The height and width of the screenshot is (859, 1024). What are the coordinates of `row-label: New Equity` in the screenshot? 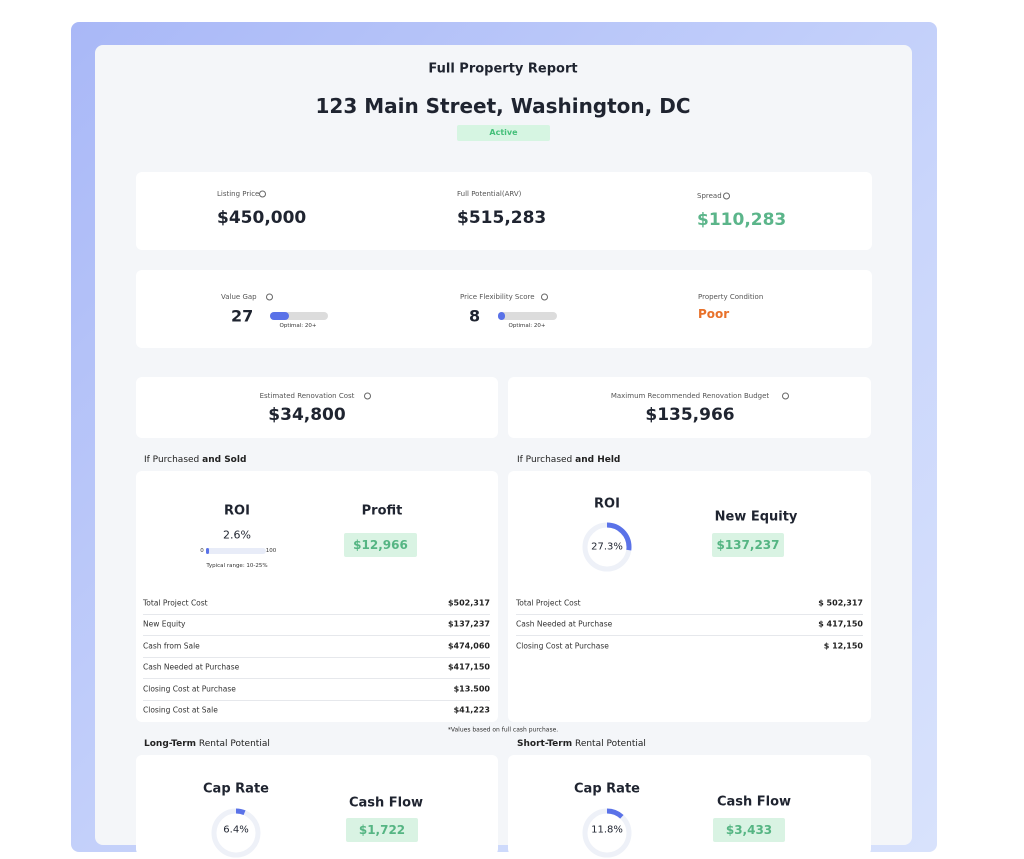 It's located at (164, 624).